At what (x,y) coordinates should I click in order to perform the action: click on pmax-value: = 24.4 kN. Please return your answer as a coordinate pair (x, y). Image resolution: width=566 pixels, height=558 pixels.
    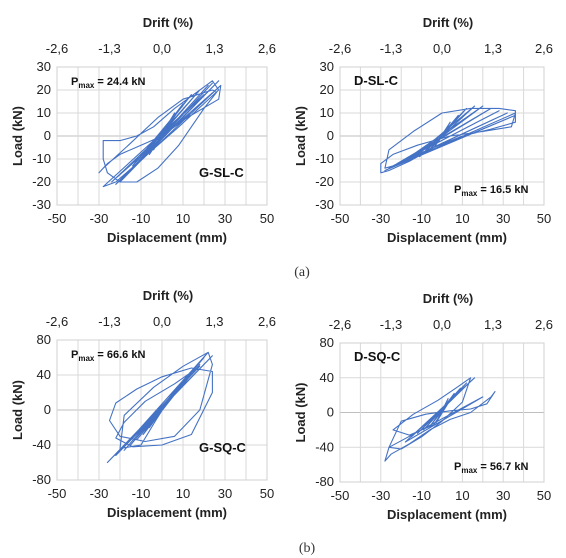
    Looking at the image, I should click on (119, 82).